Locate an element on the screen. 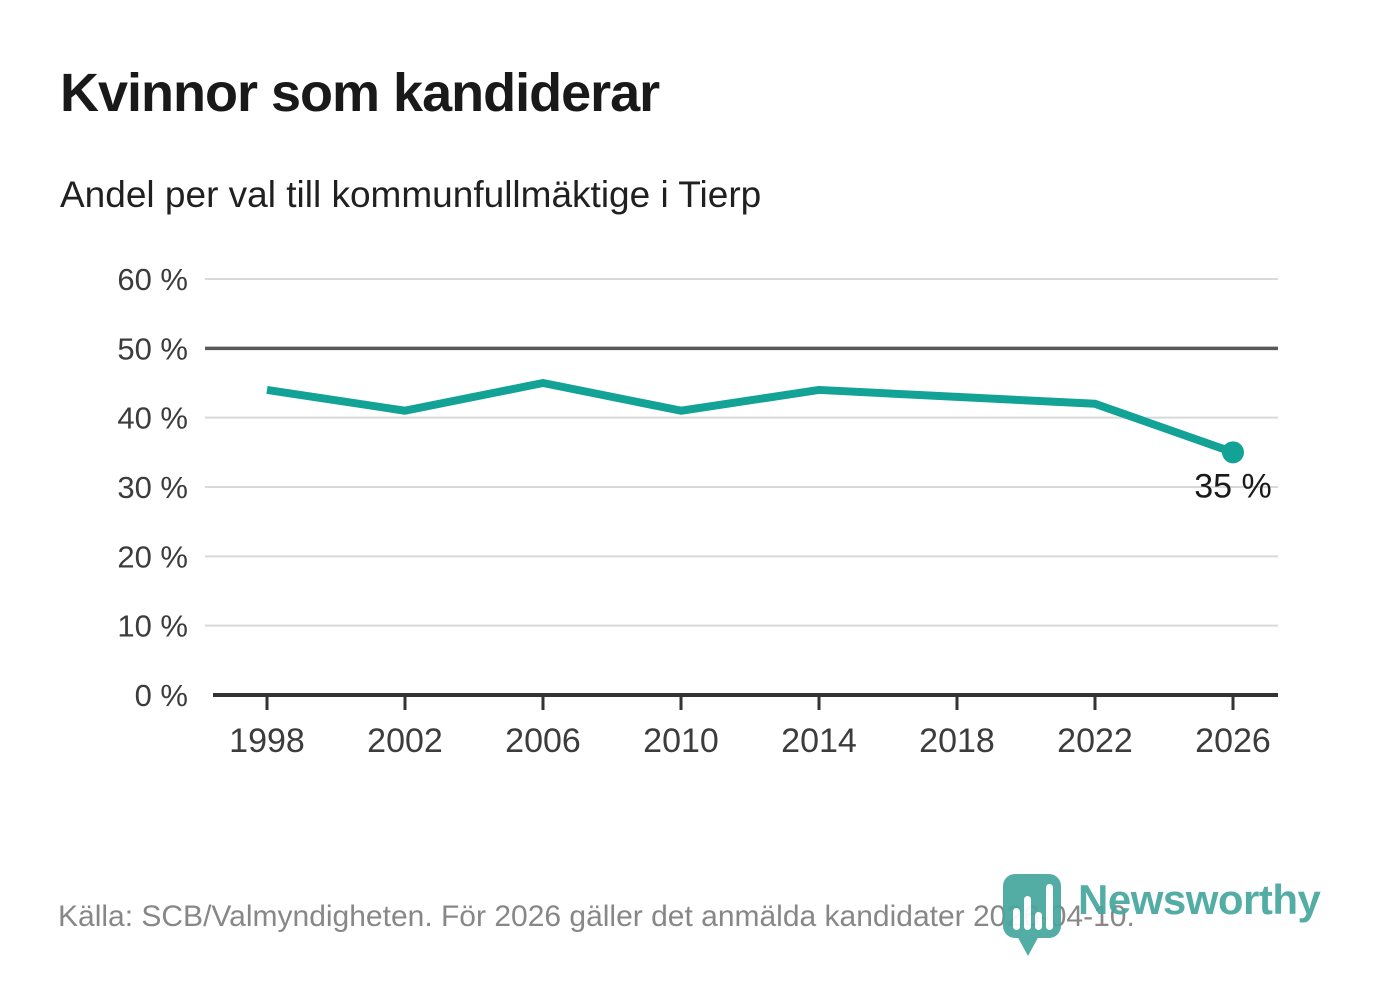 This screenshot has width=1382, height=999. newsworthy-logo: Newsworthy is located at coordinates (1161, 913).